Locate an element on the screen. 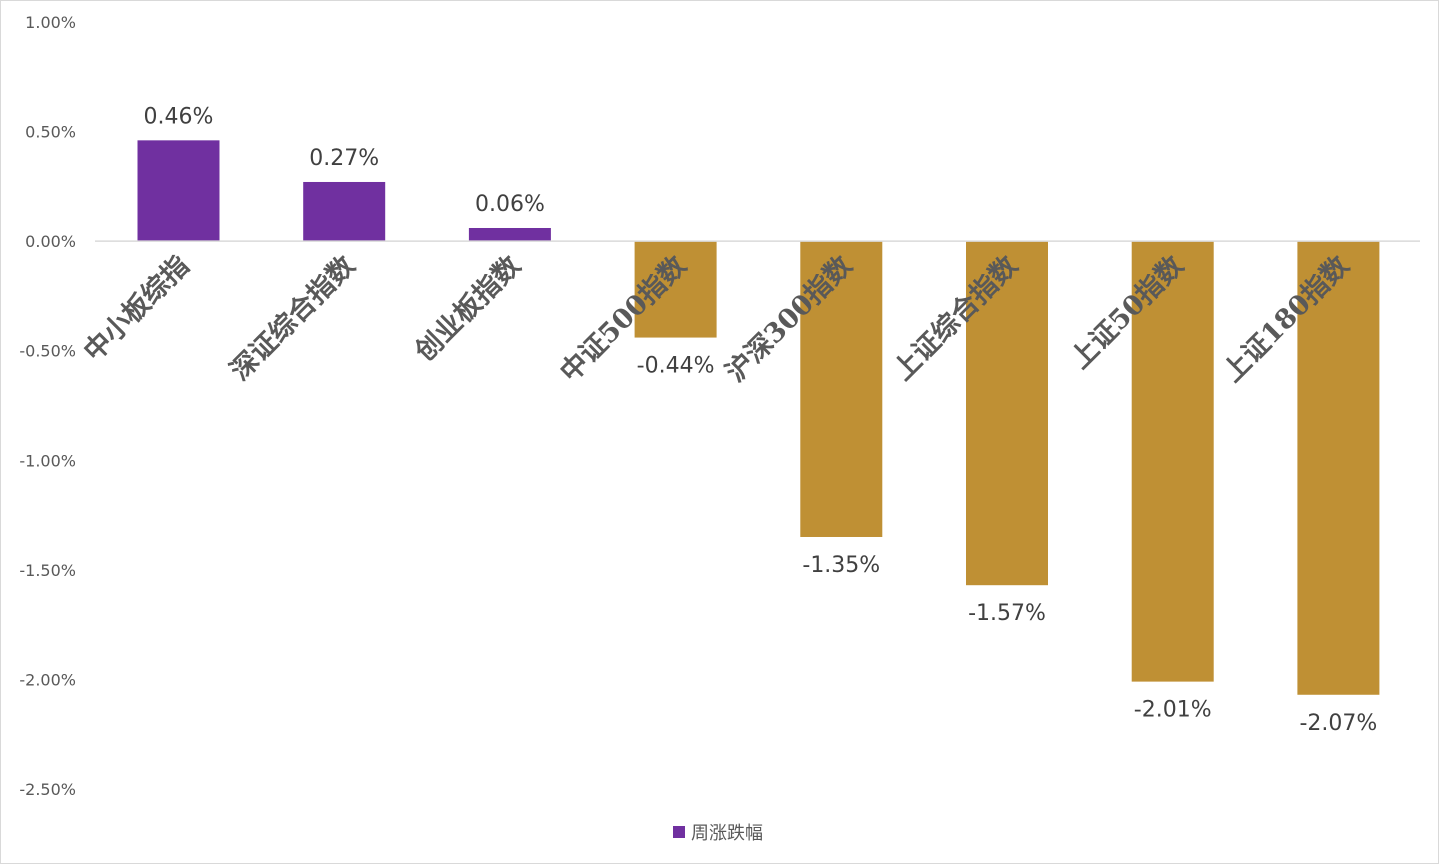  y-tick-label: -1.00% is located at coordinates (47, 460).